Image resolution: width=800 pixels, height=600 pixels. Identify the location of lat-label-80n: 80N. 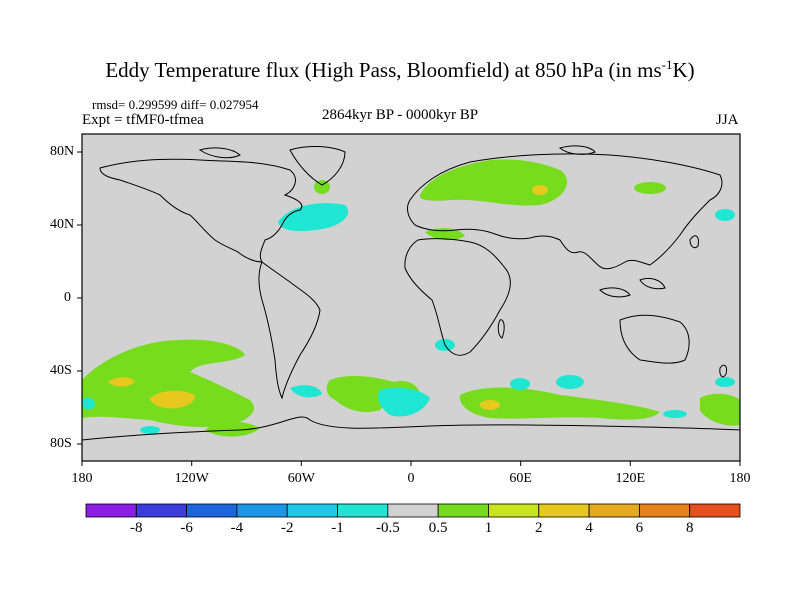
(62, 151).